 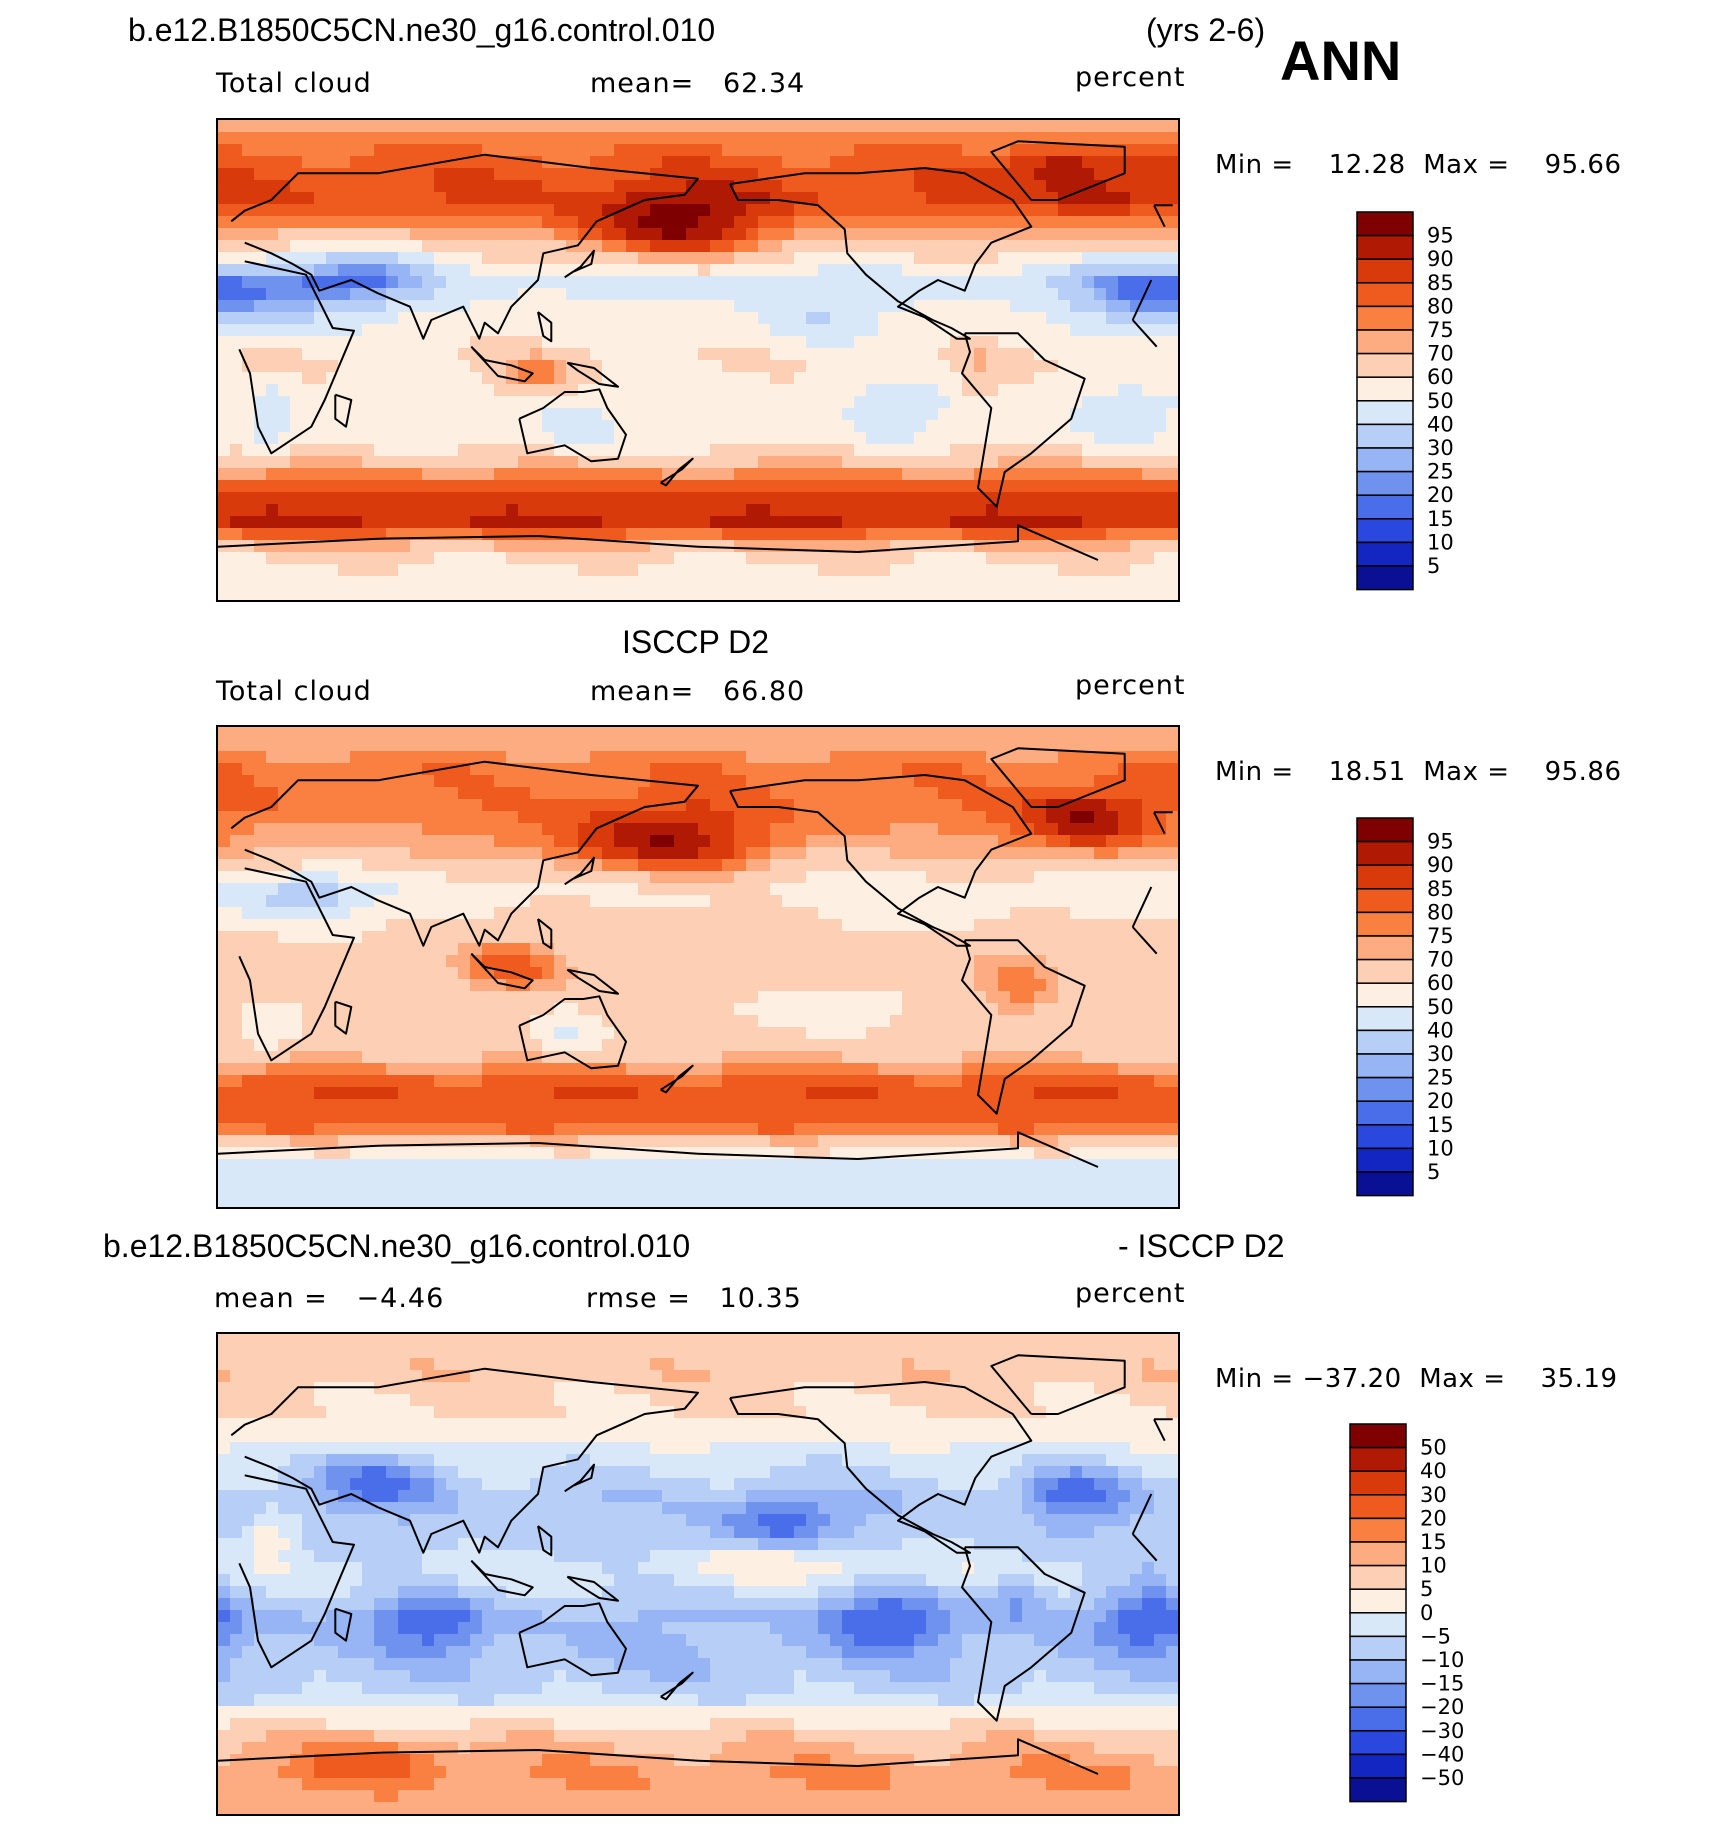 I want to click on panel2-variable: Total cloud, so click(x=294, y=691).